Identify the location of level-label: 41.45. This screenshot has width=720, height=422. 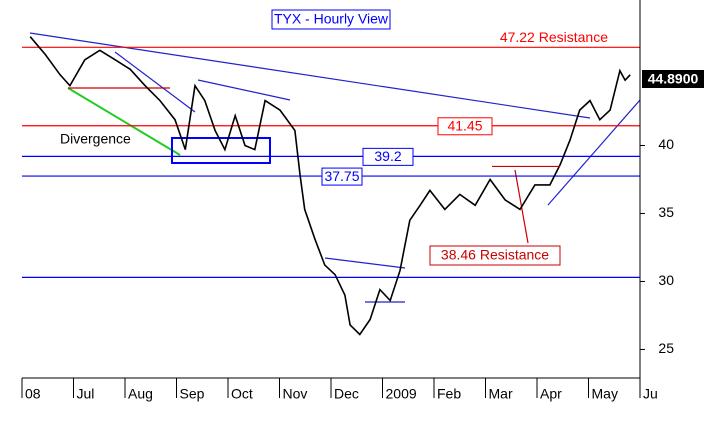
(464, 125).